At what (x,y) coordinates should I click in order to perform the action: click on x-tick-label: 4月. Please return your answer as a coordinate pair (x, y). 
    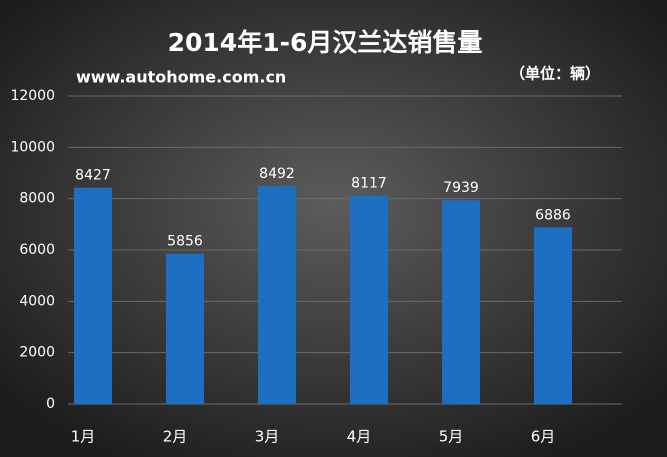
    Looking at the image, I should click on (359, 437).